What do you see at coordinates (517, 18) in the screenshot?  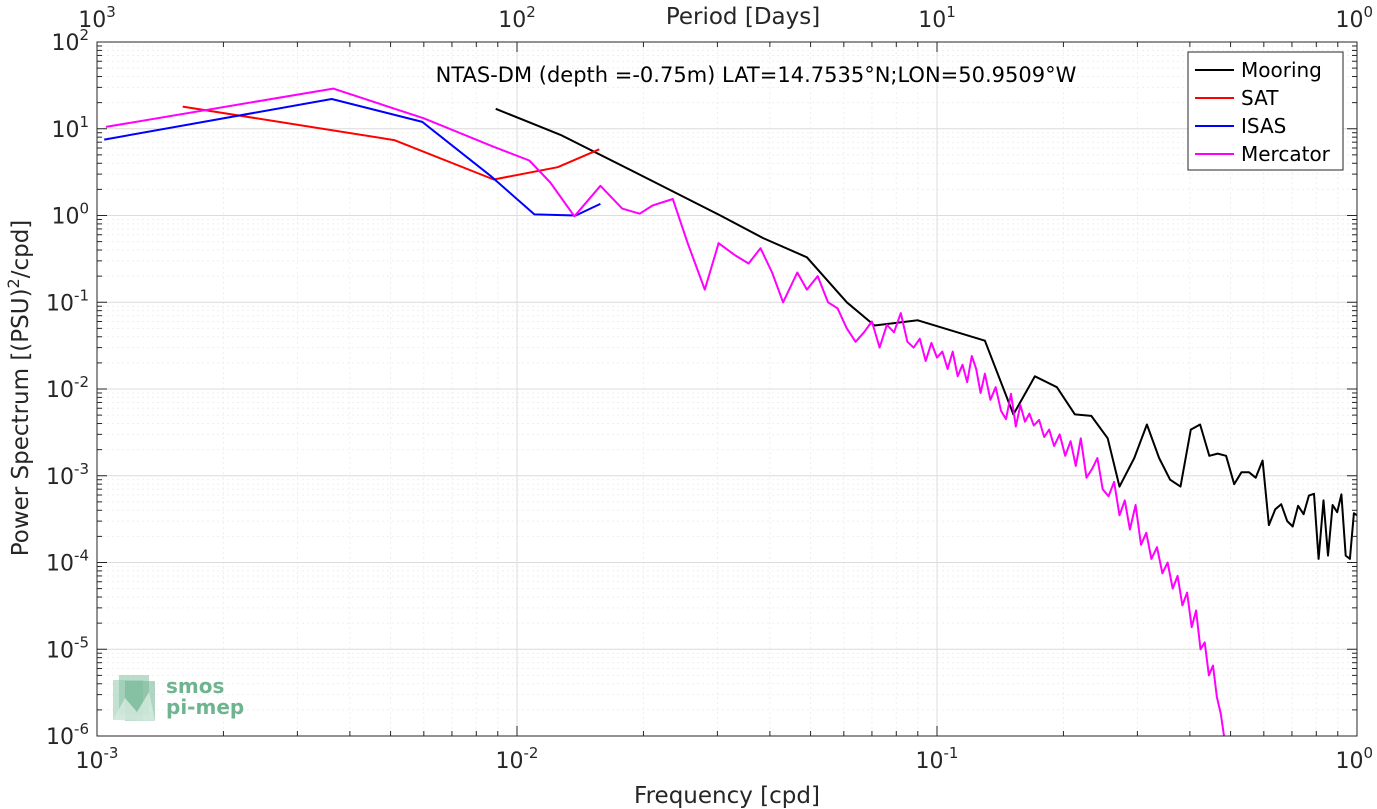 I see `top-x-tick-label: 10²` at bounding box center [517, 18].